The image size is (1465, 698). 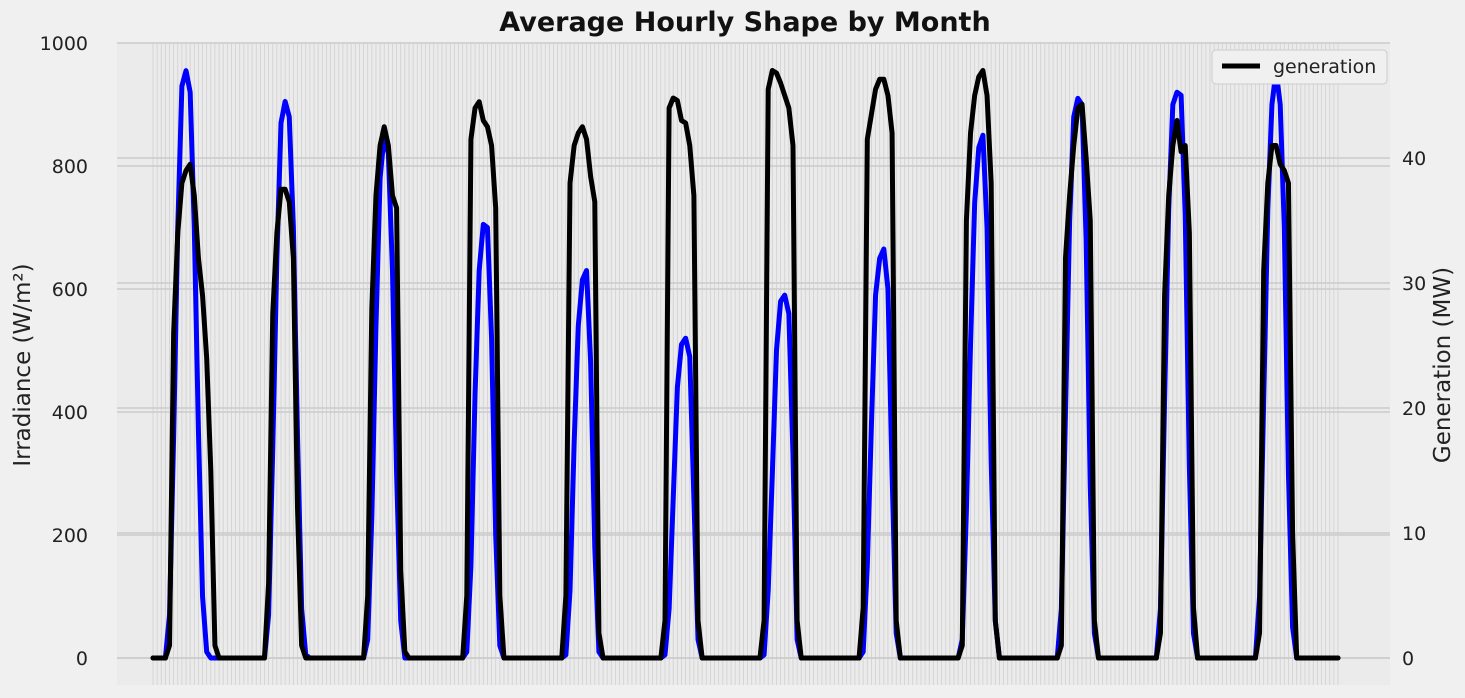 I want to click on legend-box, so click(x=1299, y=67).